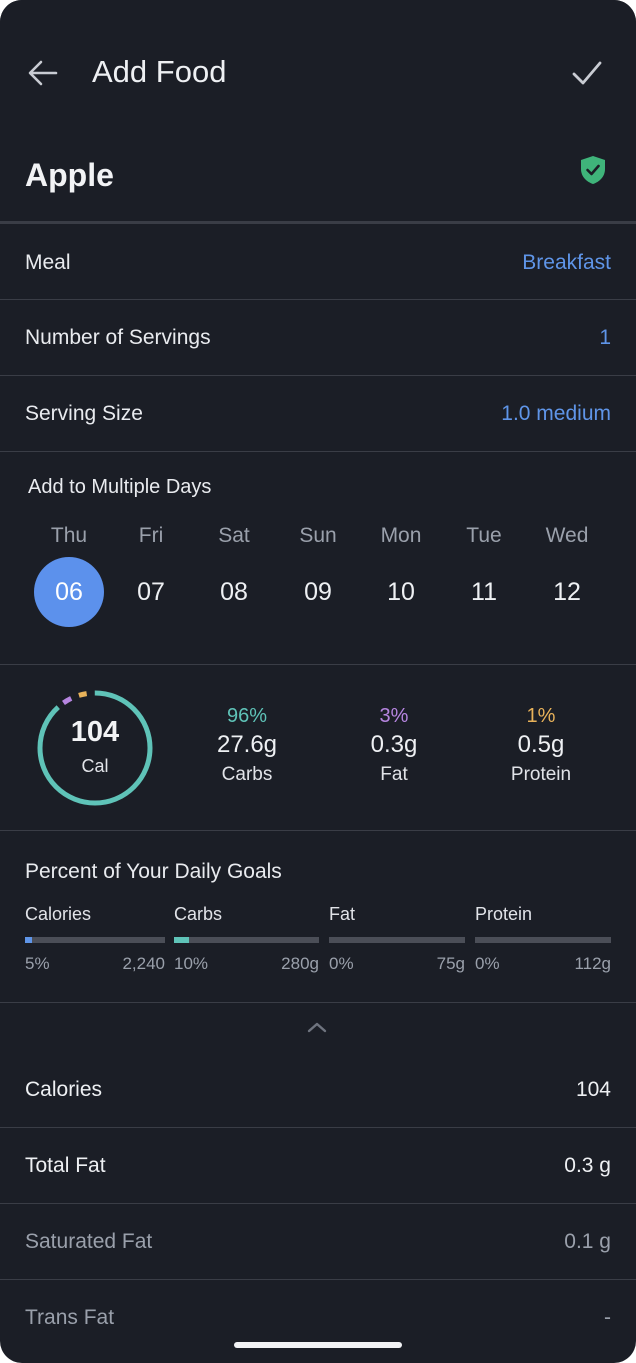 The height and width of the screenshot is (1363, 636). Describe the element at coordinates (65, 1165) in the screenshot. I see `nutrition-label-total-fat: Total Fat` at that location.